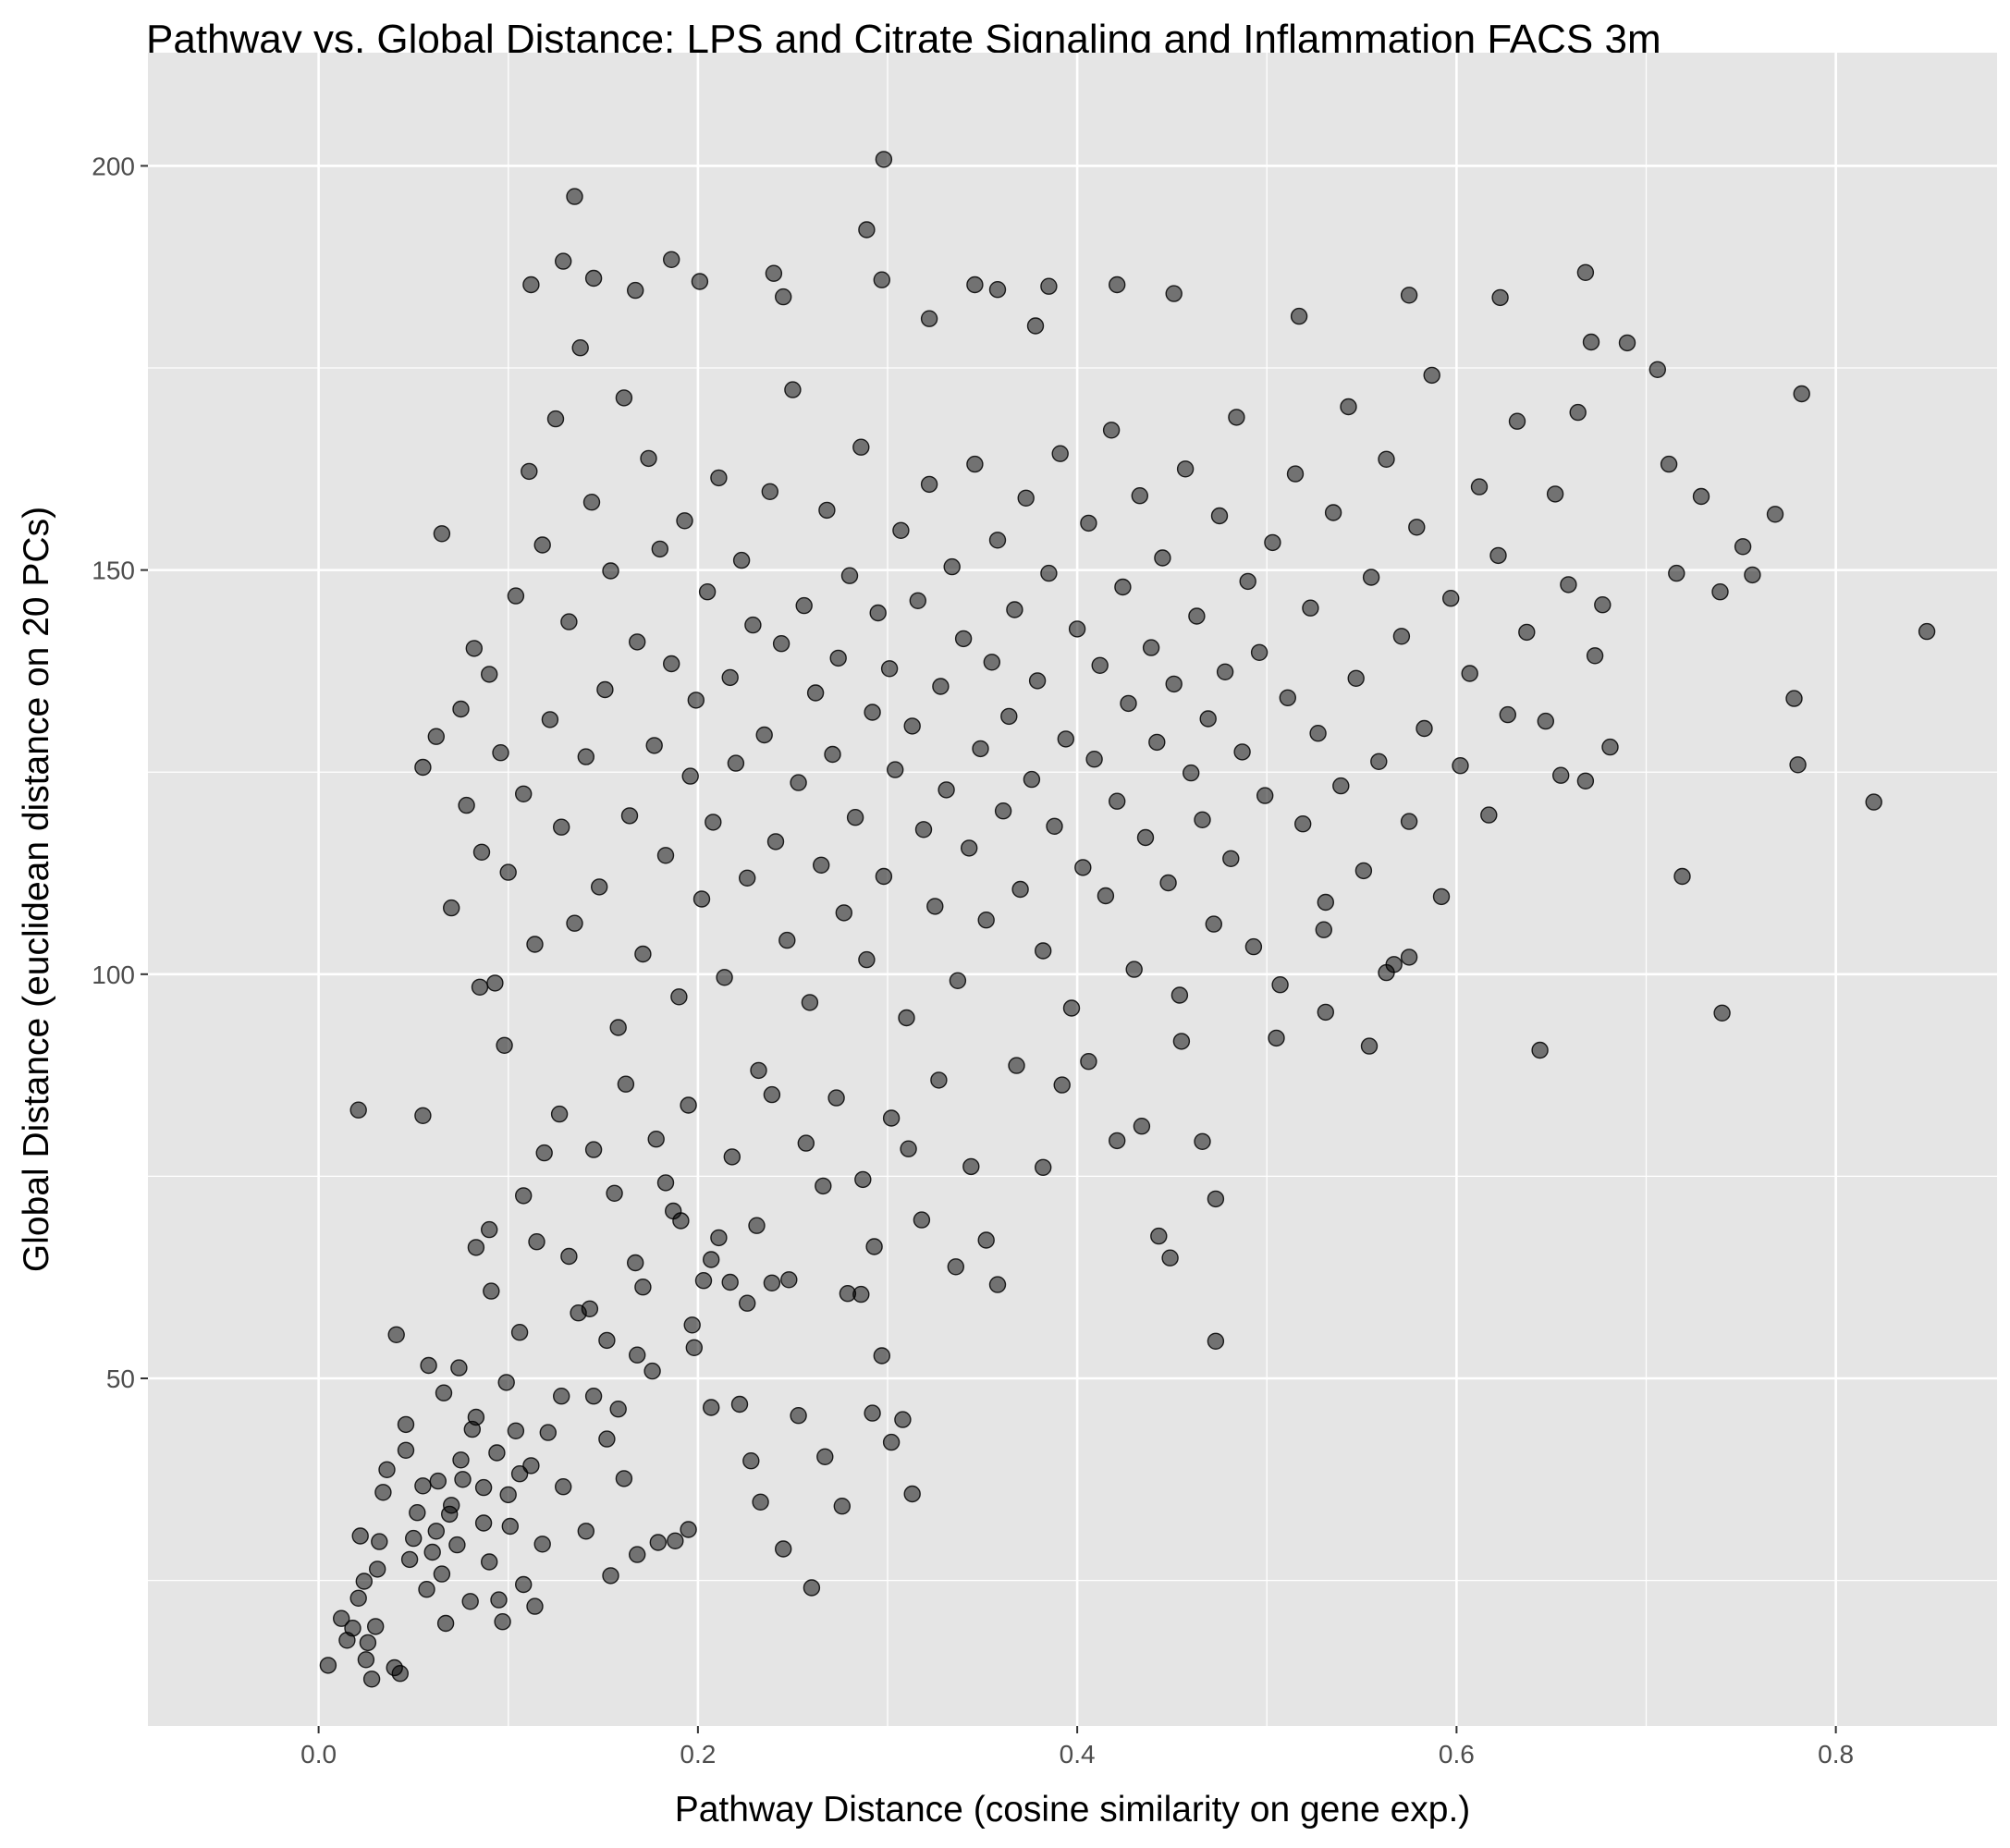 The image size is (2010, 1848). What do you see at coordinates (113, 975) in the screenshot?
I see `y-tick-label: 100` at bounding box center [113, 975].